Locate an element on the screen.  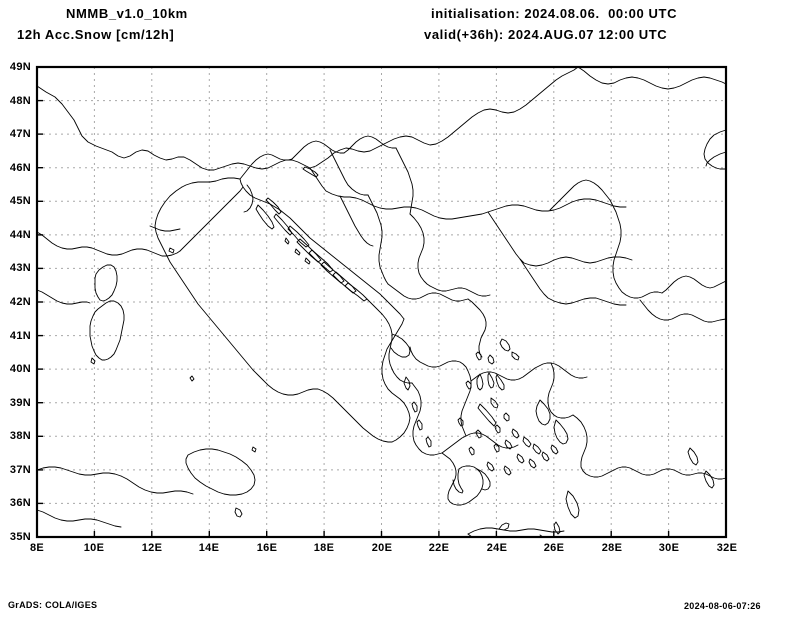
x-axis-tick-label: 8E is located at coordinates (37, 548).